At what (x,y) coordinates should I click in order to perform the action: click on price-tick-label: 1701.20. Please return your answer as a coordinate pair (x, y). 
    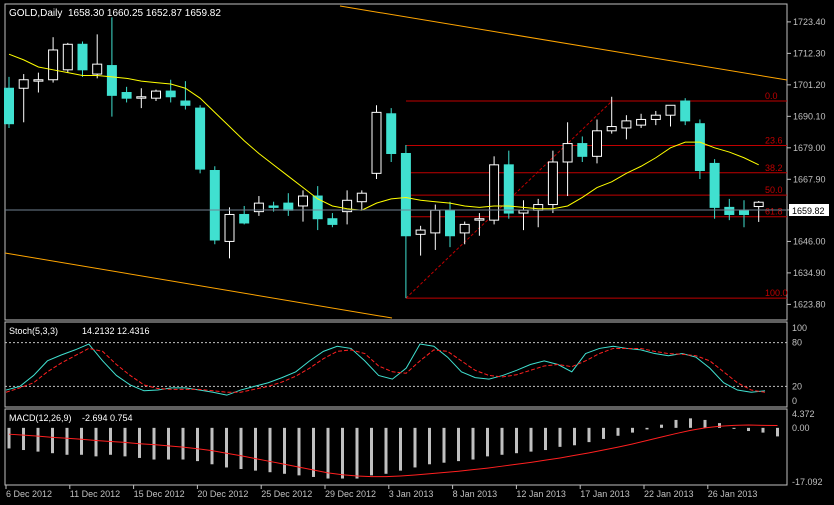
    Looking at the image, I should click on (809, 85).